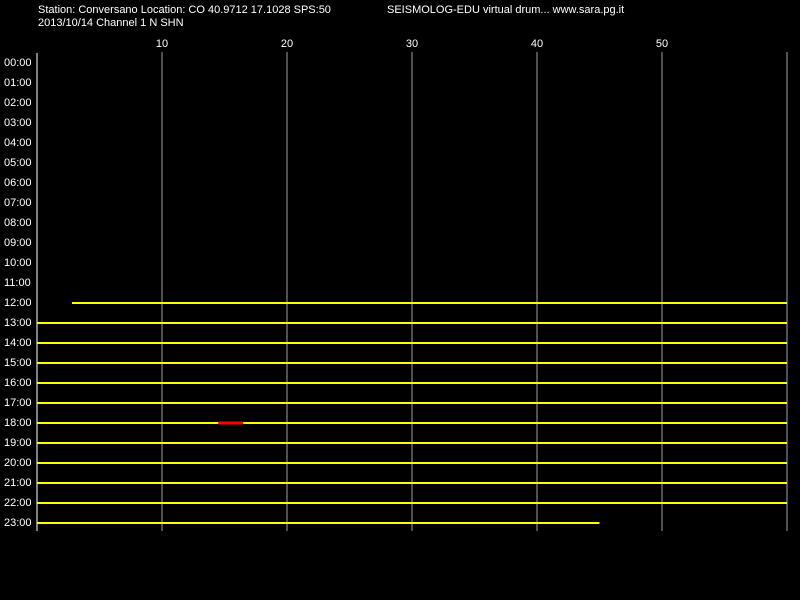 The image size is (800, 600). Describe the element at coordinates (162, 44) in the screenshot. I see `x-tick-label: 10` at that location.